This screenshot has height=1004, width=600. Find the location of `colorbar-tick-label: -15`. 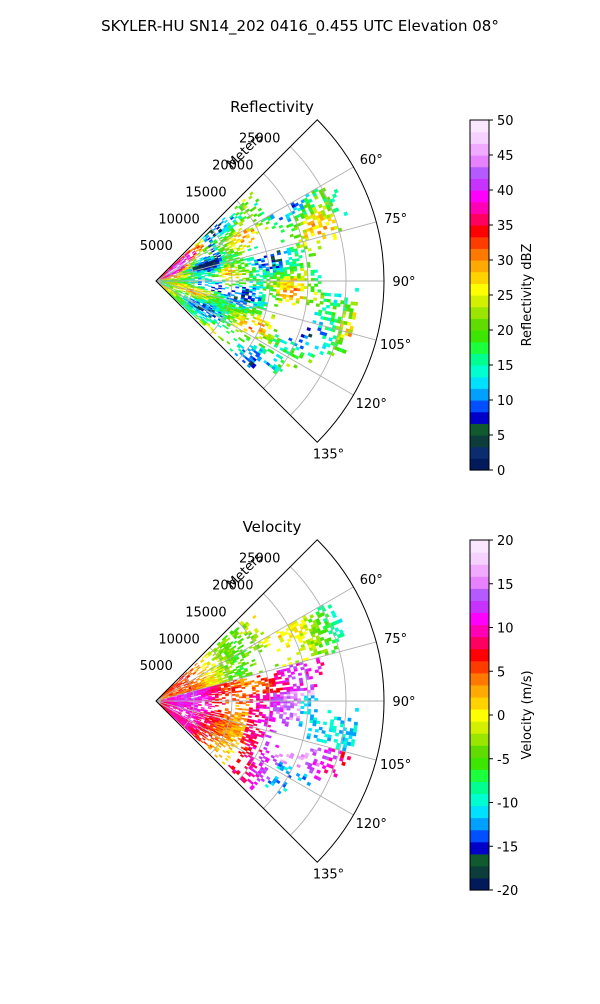

colorbar-tick-label: -15 is located at coordinates (507, 847).